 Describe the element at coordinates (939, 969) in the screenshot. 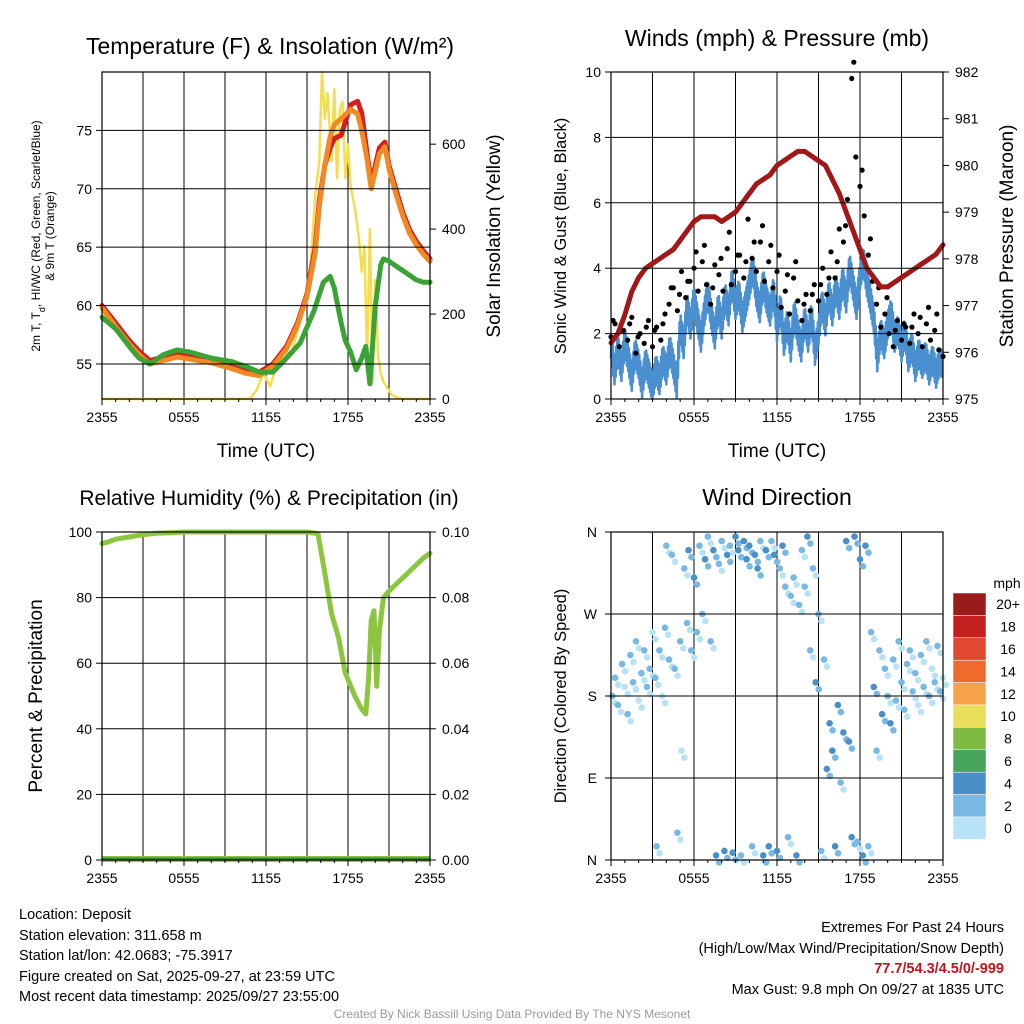

I see `extremes-values: 77.7/54.3/4.5/0/-999` at that location.